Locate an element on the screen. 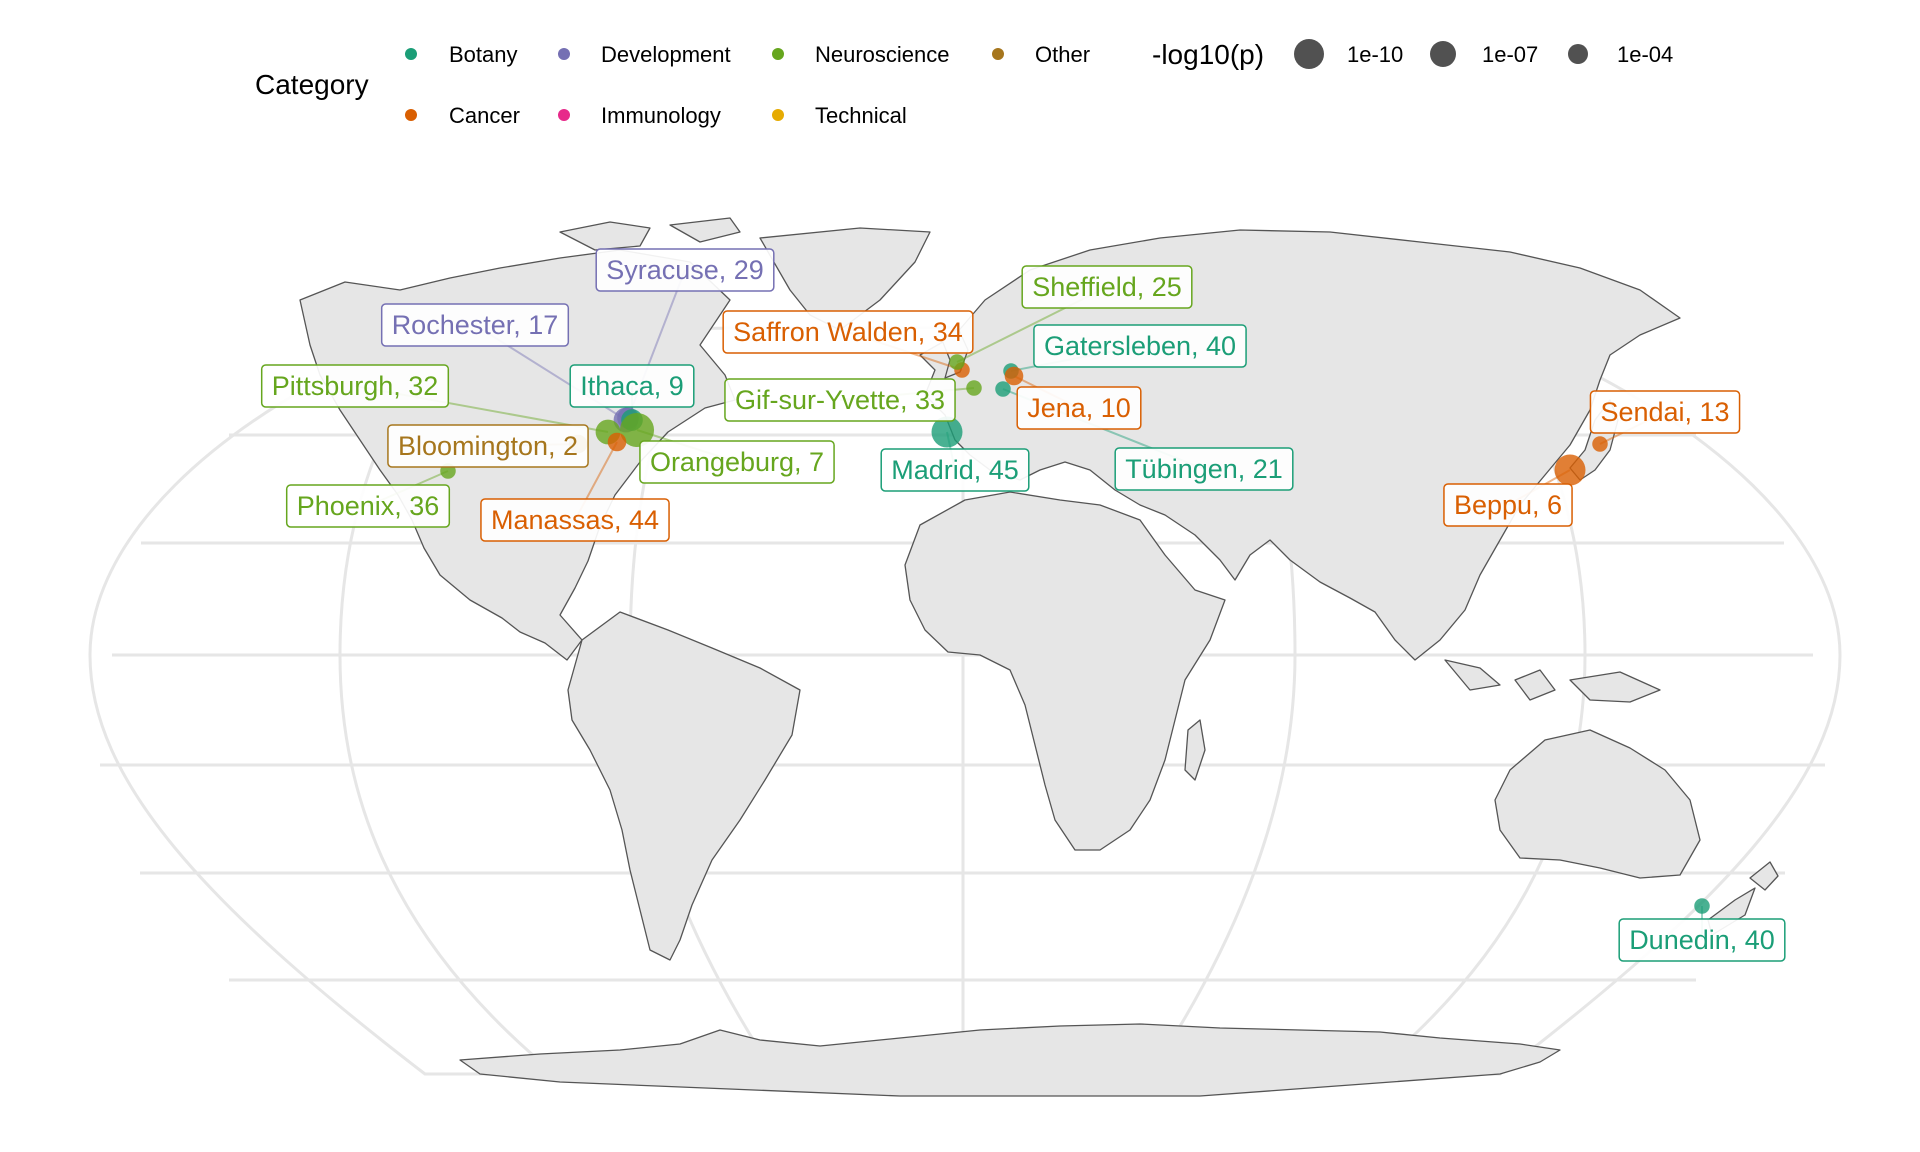  city-point-madrid is located at coordinates (947, 432).